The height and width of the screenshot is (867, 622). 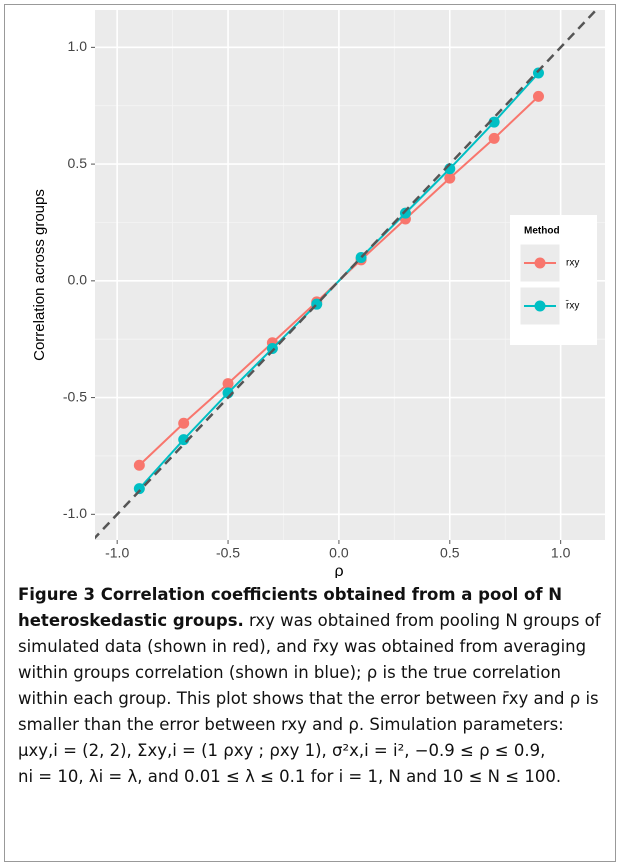 I want to click on y-tick-label: 0.5, so click(x=78, y=163).